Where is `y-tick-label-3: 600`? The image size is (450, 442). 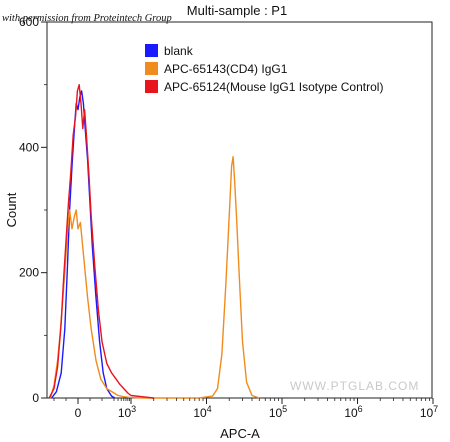 y-tick-label-3: 600 is located at coordinates (29, 22).